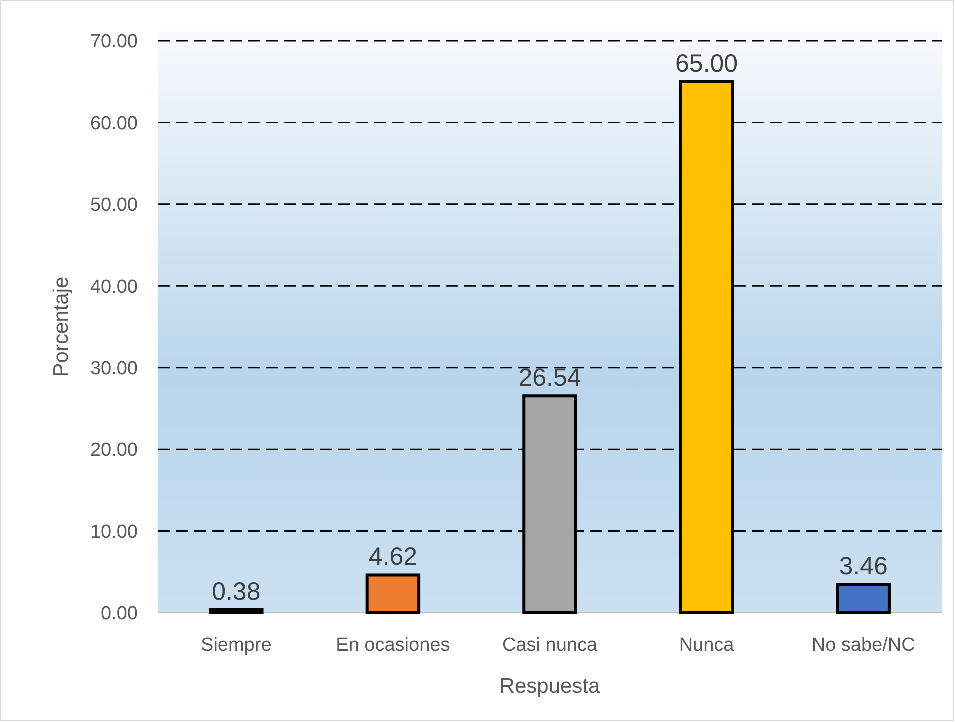 The height and width of the screenshot is (722, 955). I want to click on y-tick-label: 60.00, so click(114, 123).